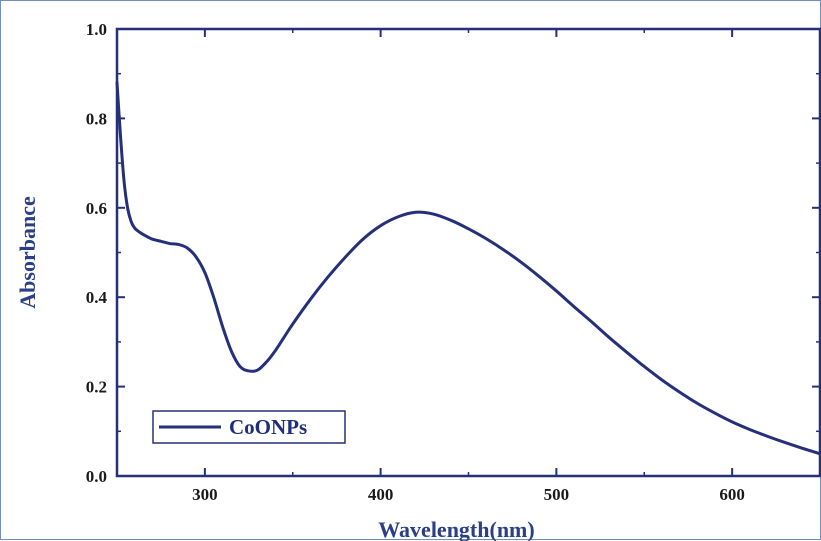 The height and width of the screenshot is (541, 821). What do you see at coordinates (205, 494) in the screenshot?
I see `x-tick-label: 300` at bounding box center [205, 494].